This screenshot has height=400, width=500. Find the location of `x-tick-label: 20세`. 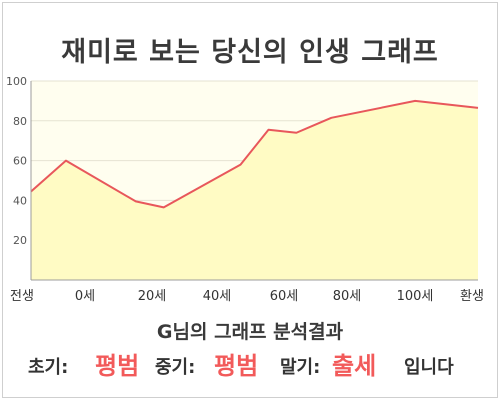

x-tick-label: 20세 is located at coordinates (152, 296).